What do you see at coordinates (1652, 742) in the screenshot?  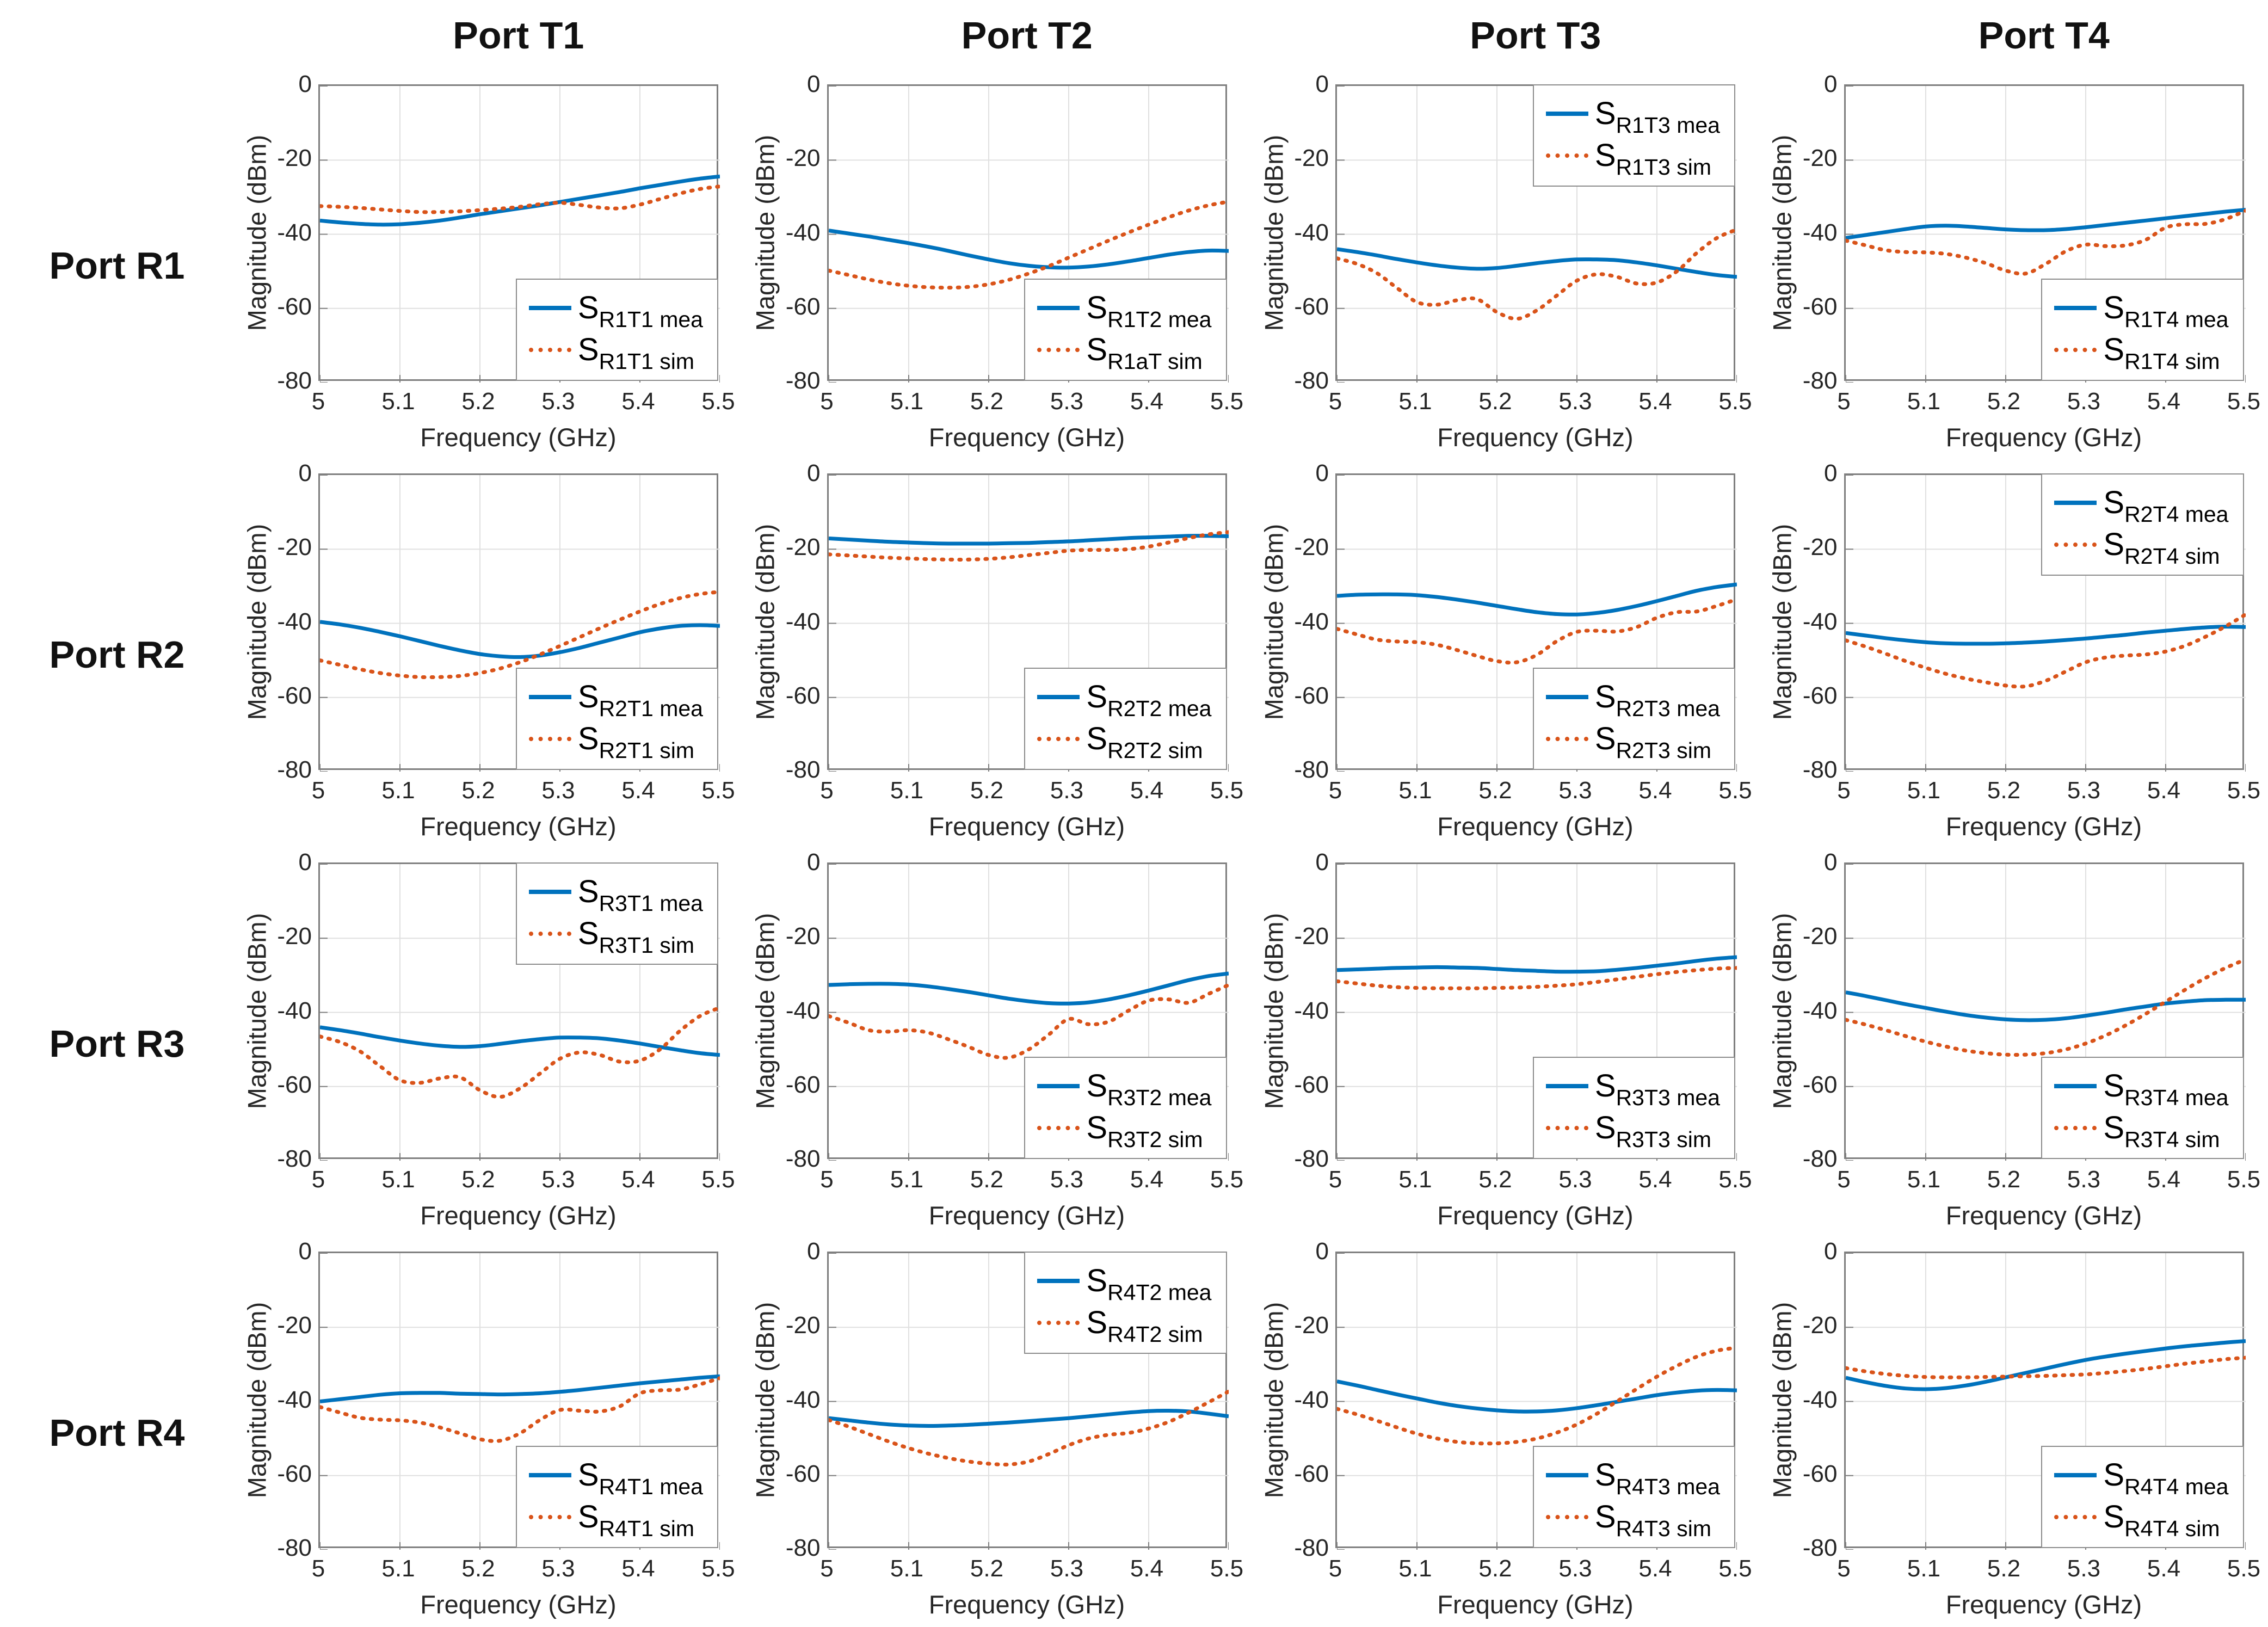 I see `legend-label: SR2T3 sim` at bounding box center [1652, 742].